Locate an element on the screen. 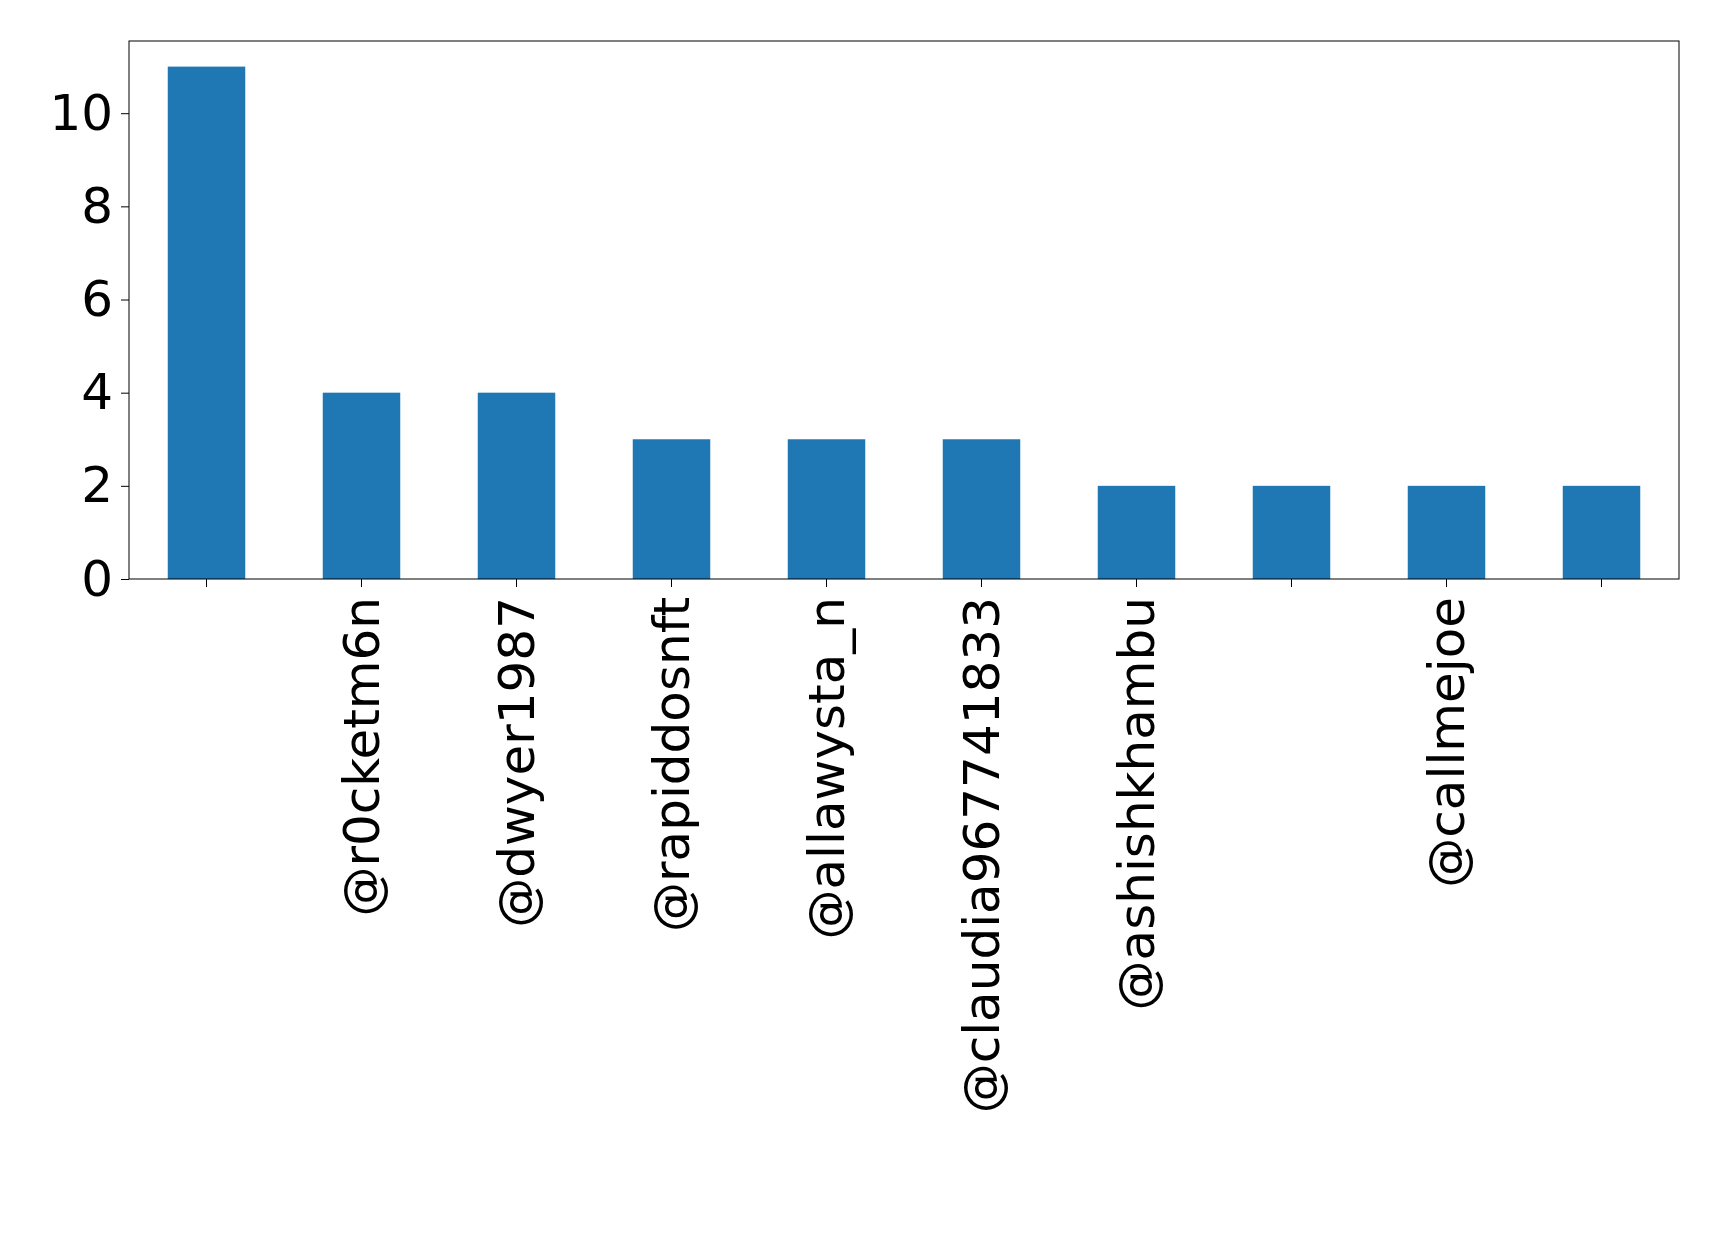  x-tick-label: @allawysta_n is located at coordinates (827, 768).